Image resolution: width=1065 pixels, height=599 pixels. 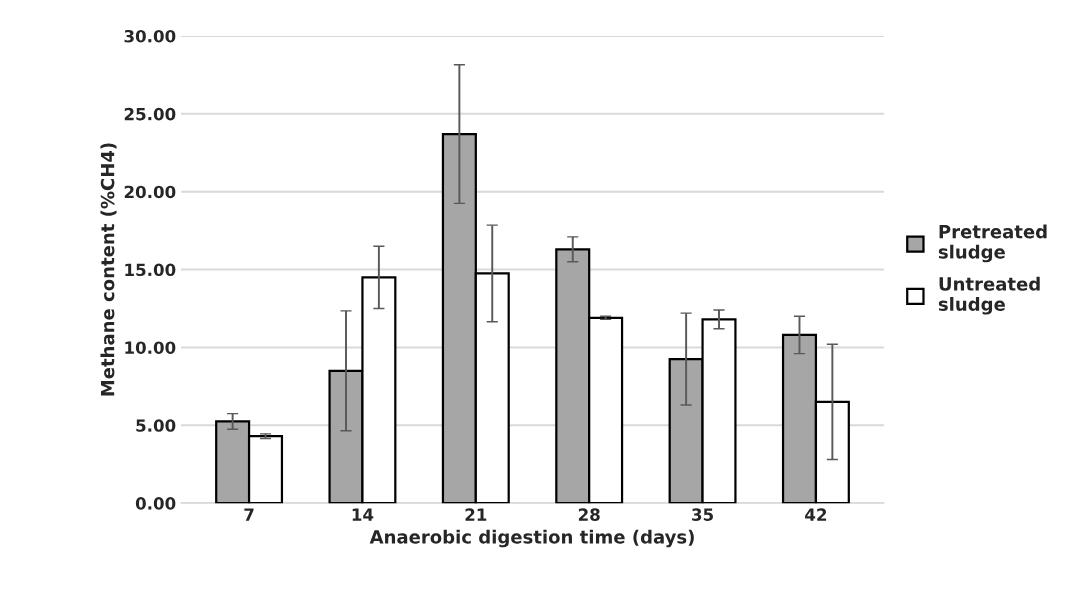 What do you see at coordinates (155, 503) in the screenshot?
I see `y-tick-label: 0.00` at bounding box center [155, 503].